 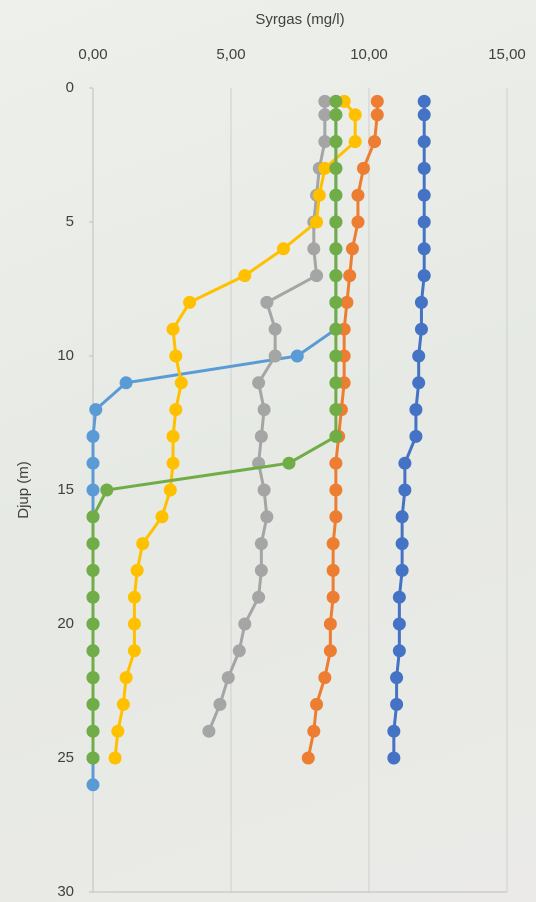 What do you see at coordinates (65, 757) in the screenshot?
I see `y-tick-label: 25` at bounding box center [65, 757].